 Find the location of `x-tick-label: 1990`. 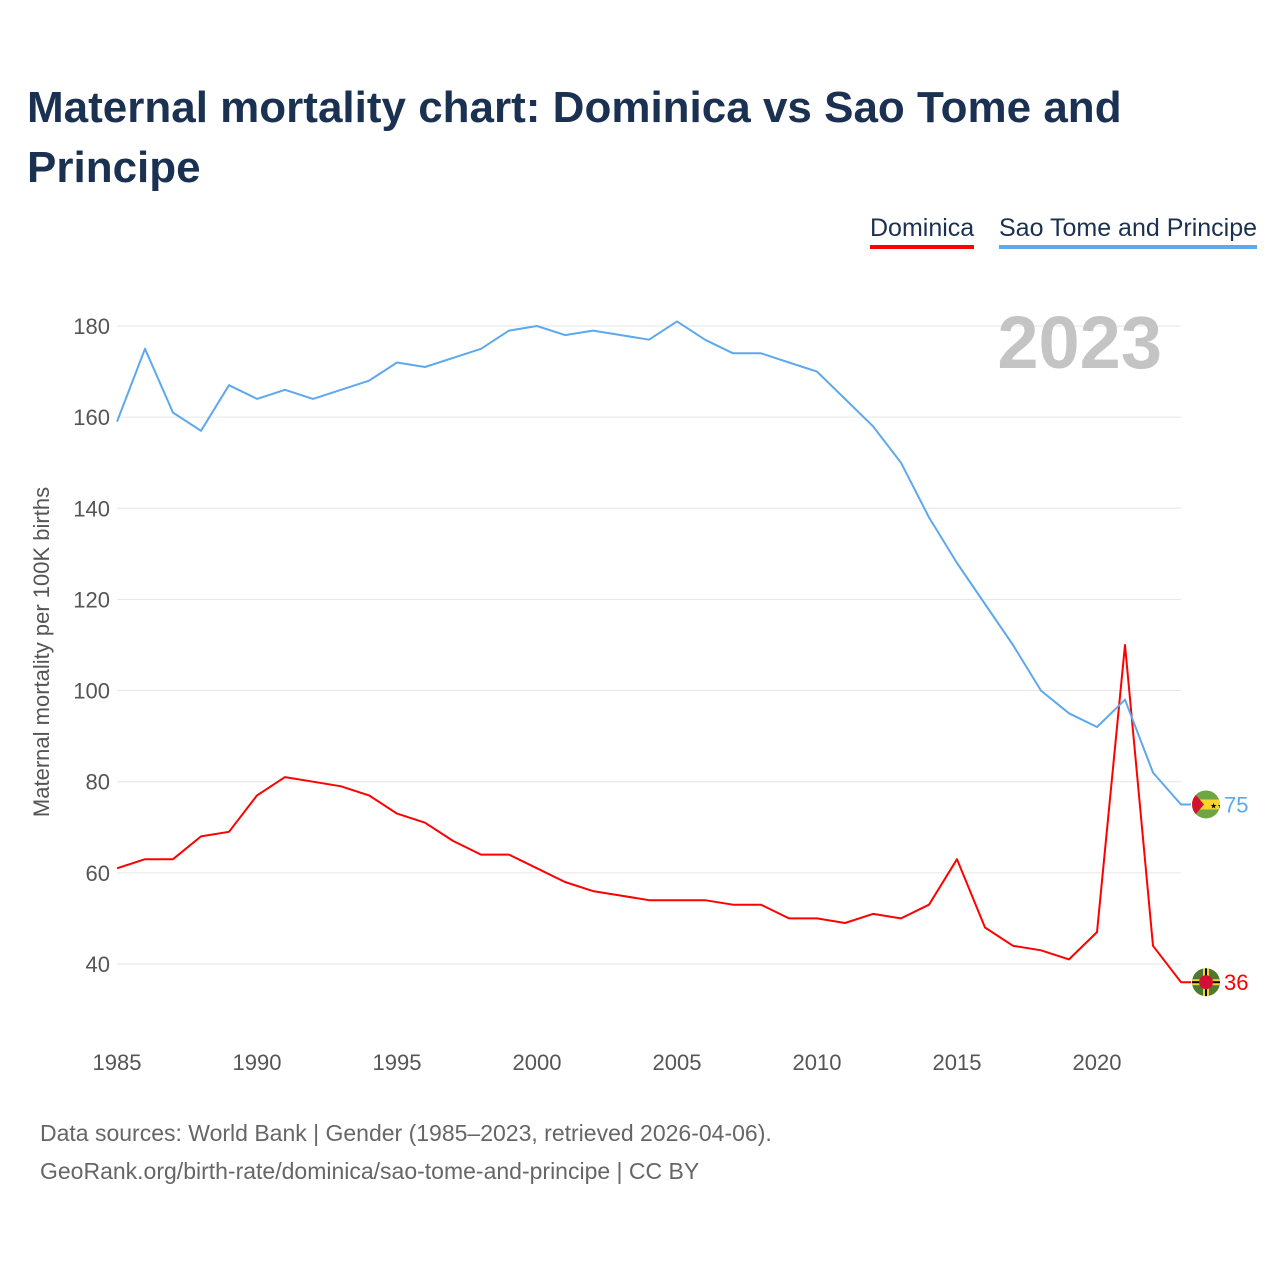

x-tick-label: 1990 is located at coordinates (257, 1062).